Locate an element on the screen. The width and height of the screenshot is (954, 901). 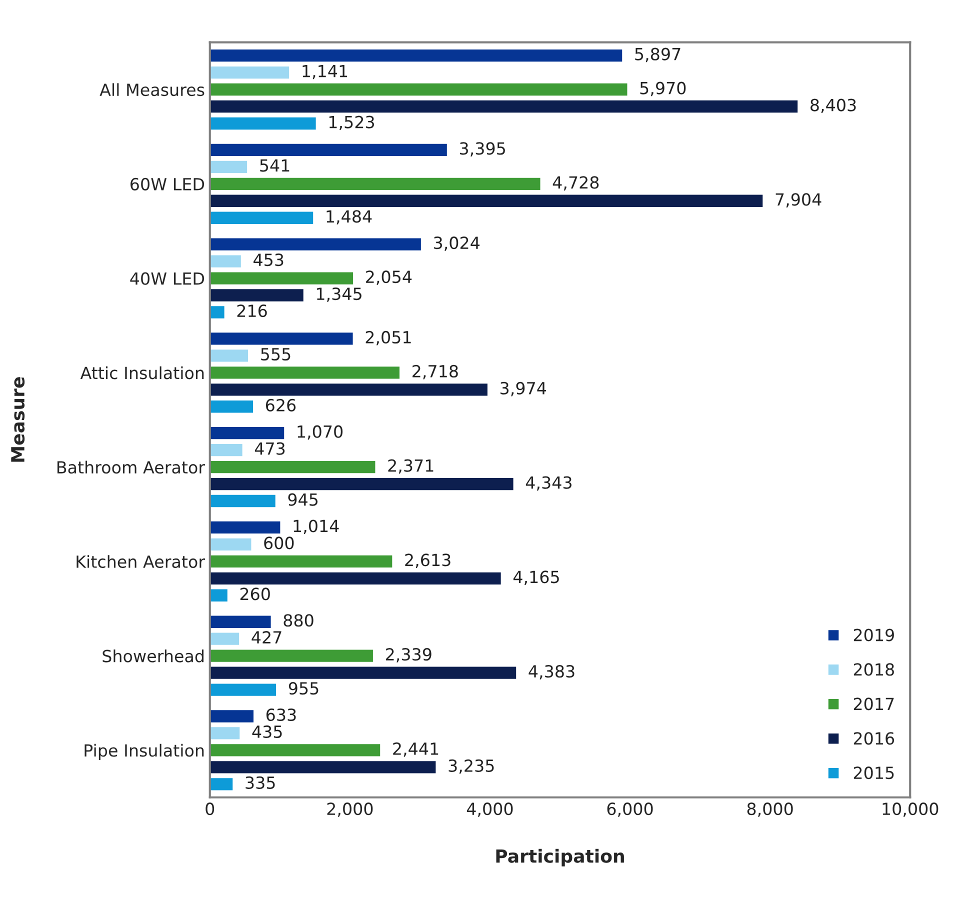
data-label: 5,897 is located at coordinates (657, 55).